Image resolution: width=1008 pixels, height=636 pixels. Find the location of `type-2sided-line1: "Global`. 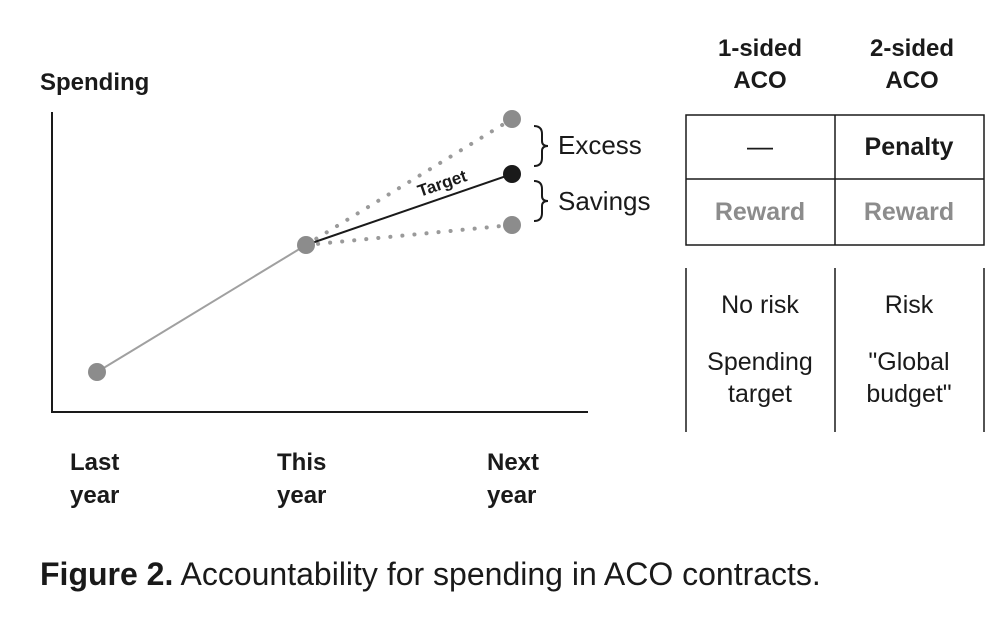

type-2sided-line1: "Global is located at coordinates (908, 362).